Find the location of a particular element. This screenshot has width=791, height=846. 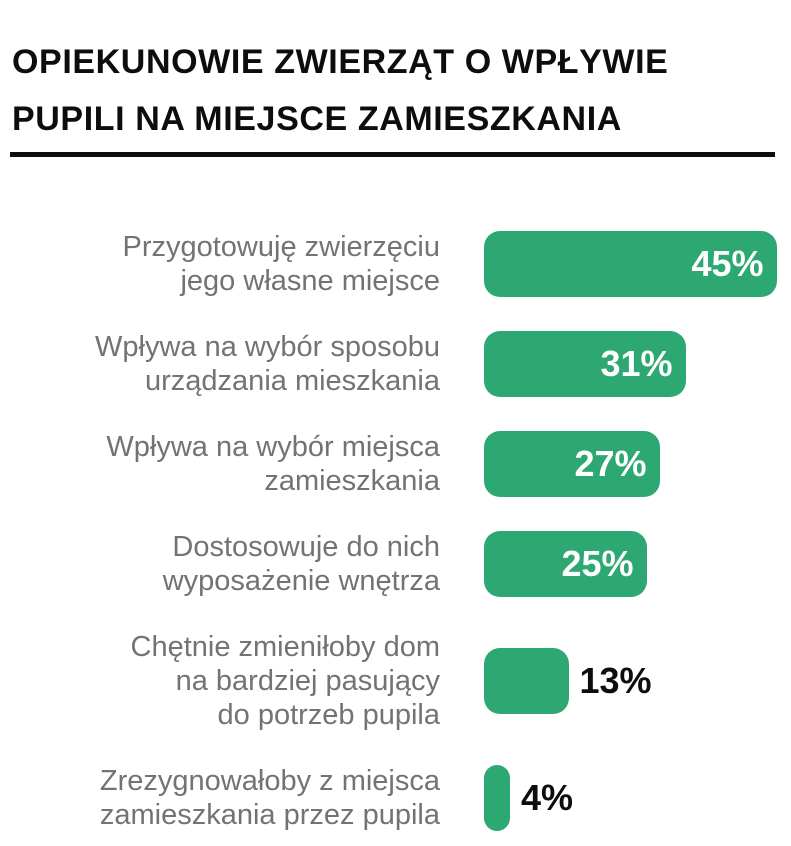

category-label-line: do potrzeb pupila is located at coordinates (329, 715).